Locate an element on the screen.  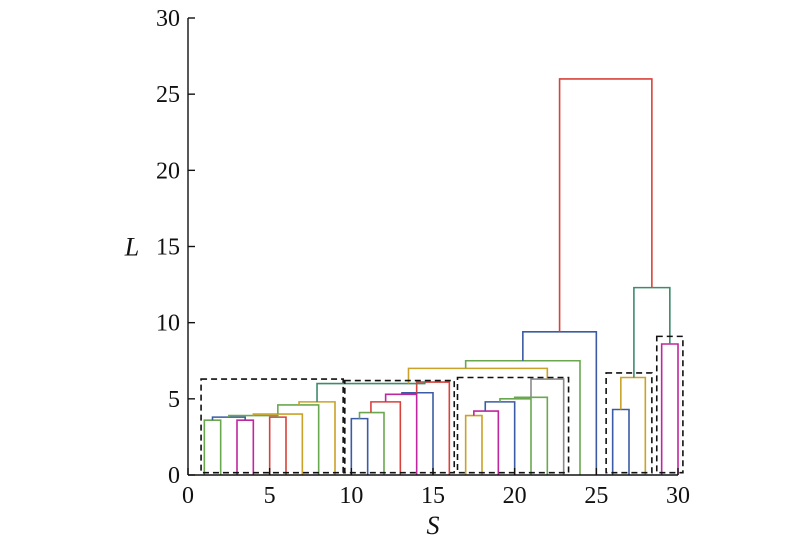
y-tick-label: 30 is located at coordinates (168, 19).